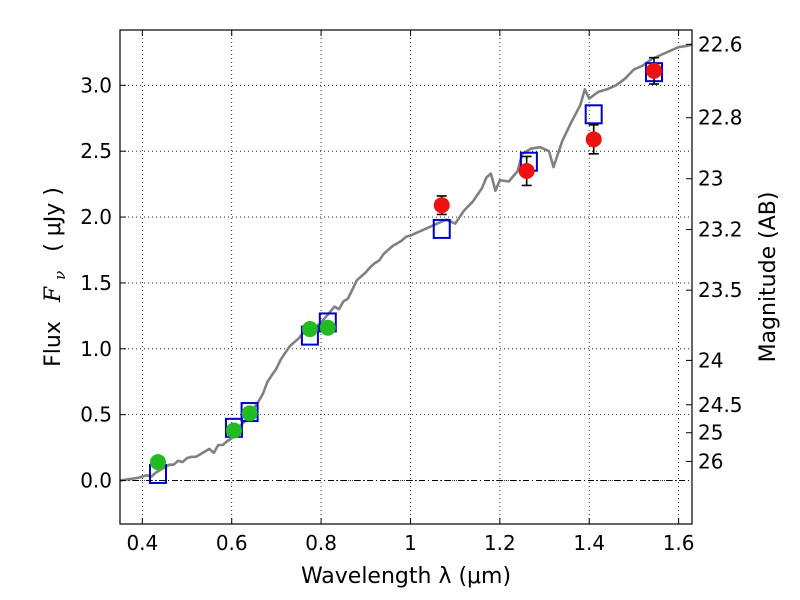 The width and height of the screenshot is (800, 600). Describe the element at coordinates (768, 277) in the screenshot. I see `y2-axis-label: Magnitude (AB)` at that location.